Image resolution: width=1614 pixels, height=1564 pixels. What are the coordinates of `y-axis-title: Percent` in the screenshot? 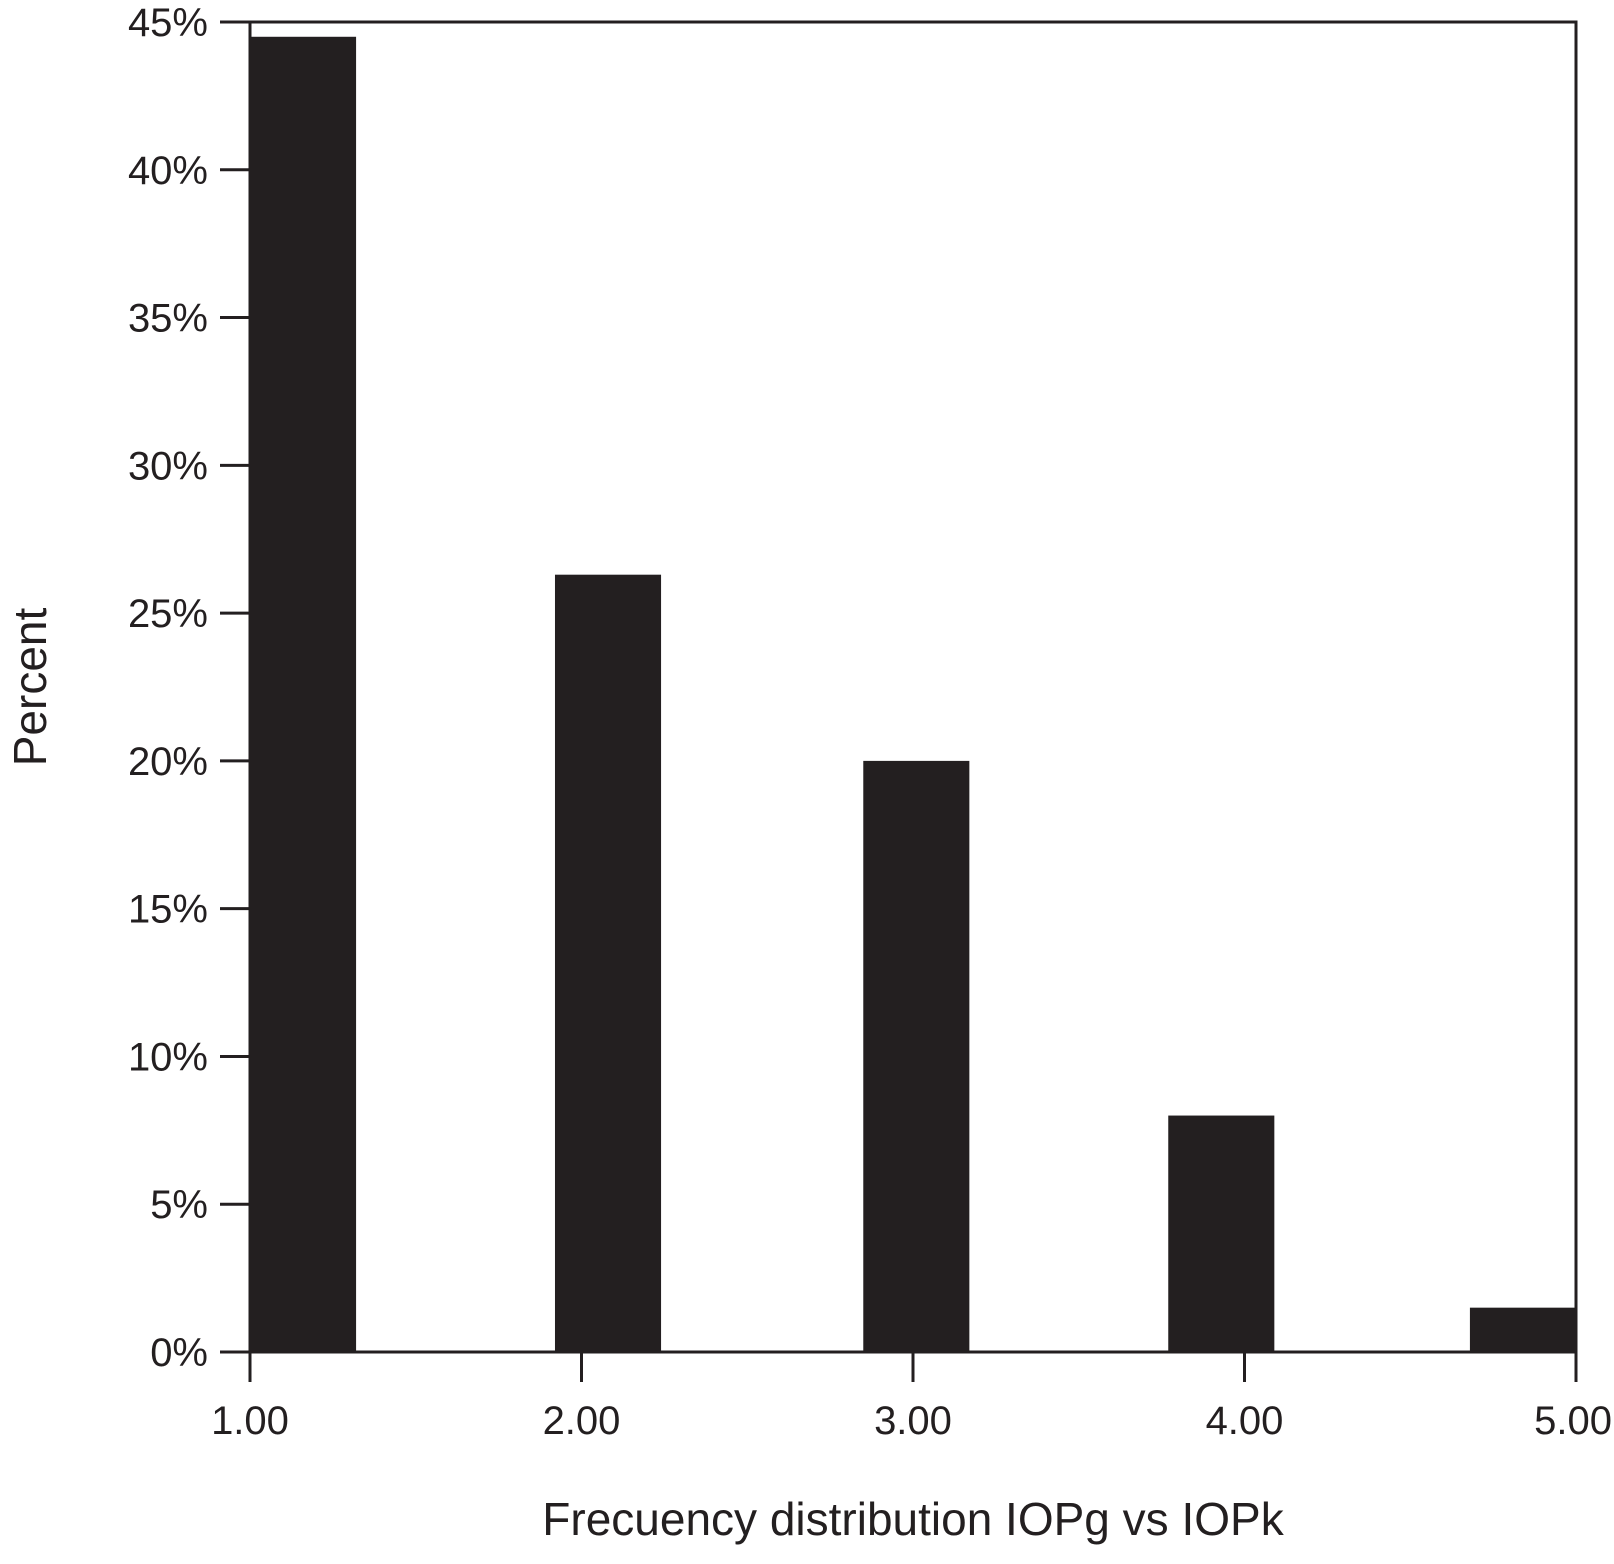 It's located at (30, 687).